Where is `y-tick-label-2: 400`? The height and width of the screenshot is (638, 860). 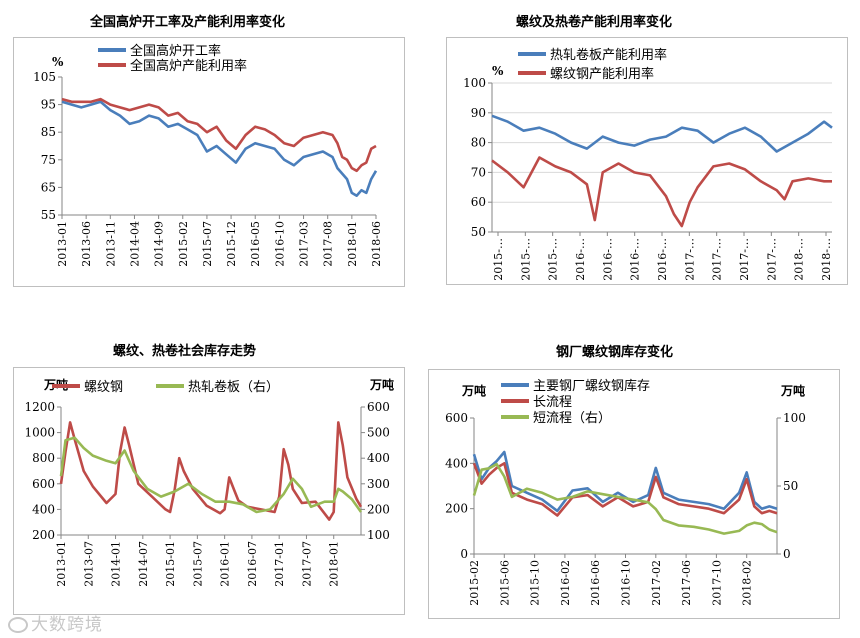 y-tick-label-2: 400 is located at coordinates (456, 463).